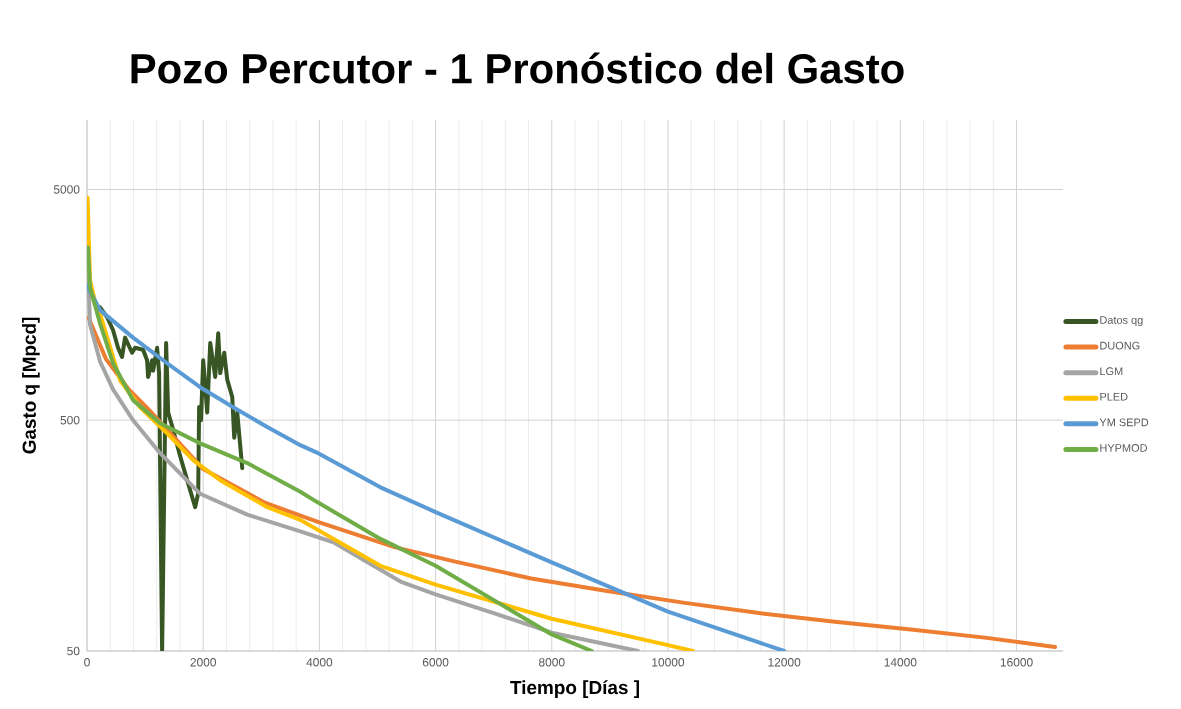 Image resolution: width=1181 pixels, height=709 pixels. Describe the element at coordinates (203, 662) in the screenshot. I see `x-tick-label: 2000` at that location.